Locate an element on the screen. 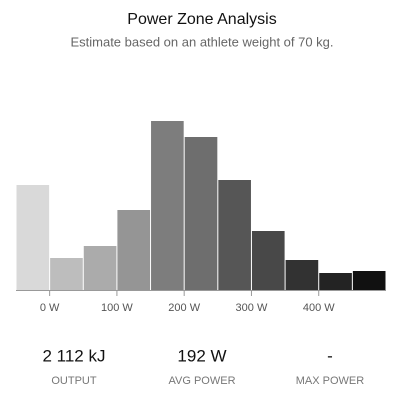  x-tick-label: 200 W is located at coordinates (184, 308).